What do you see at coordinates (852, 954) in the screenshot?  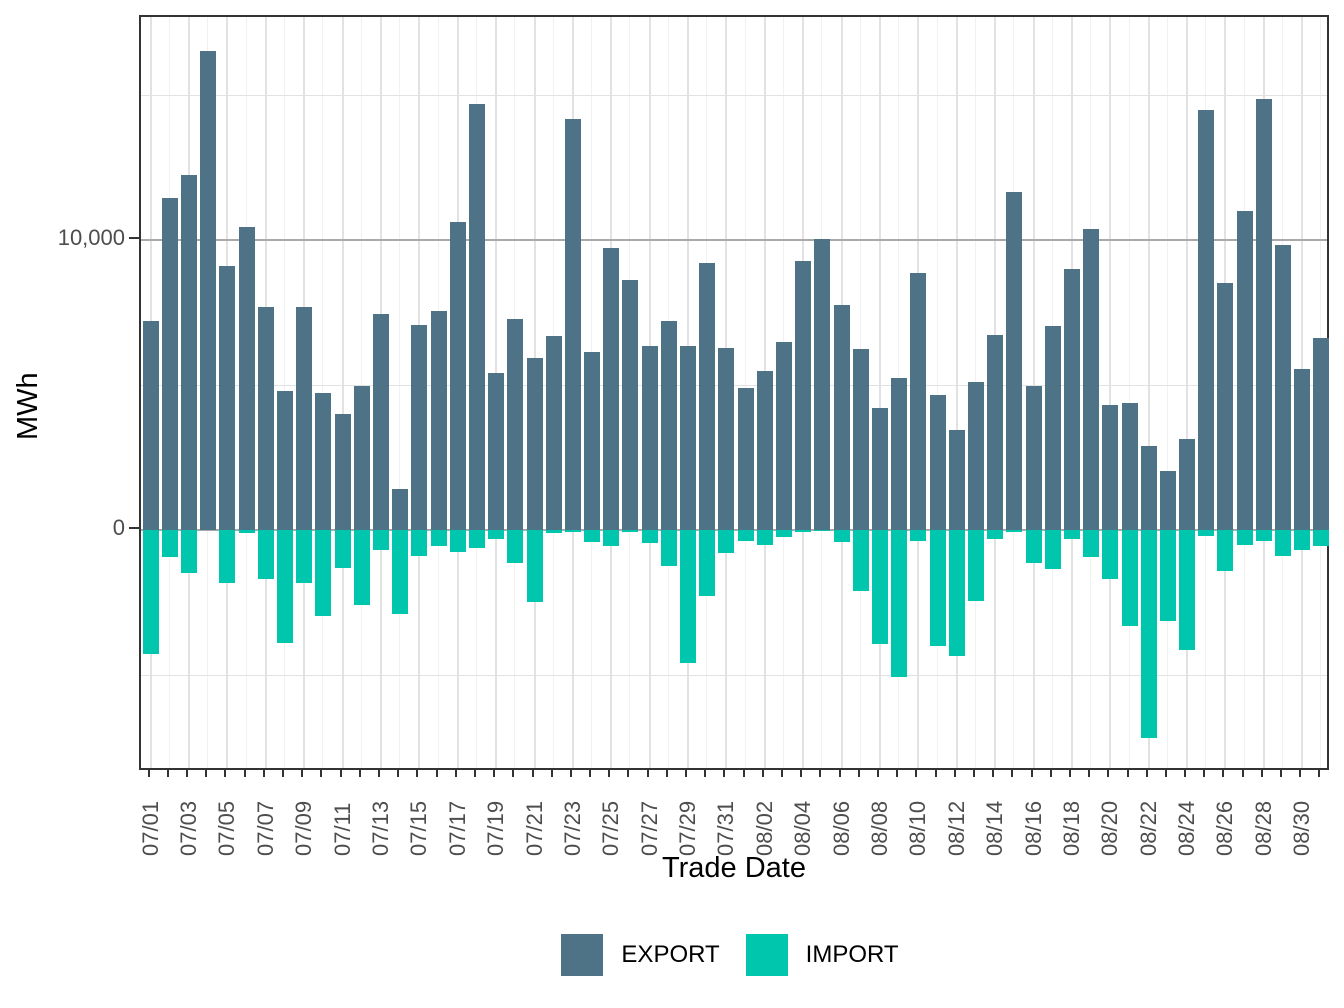 I see `legend-label-import: IMPORT` at bounding box center [852, 954].